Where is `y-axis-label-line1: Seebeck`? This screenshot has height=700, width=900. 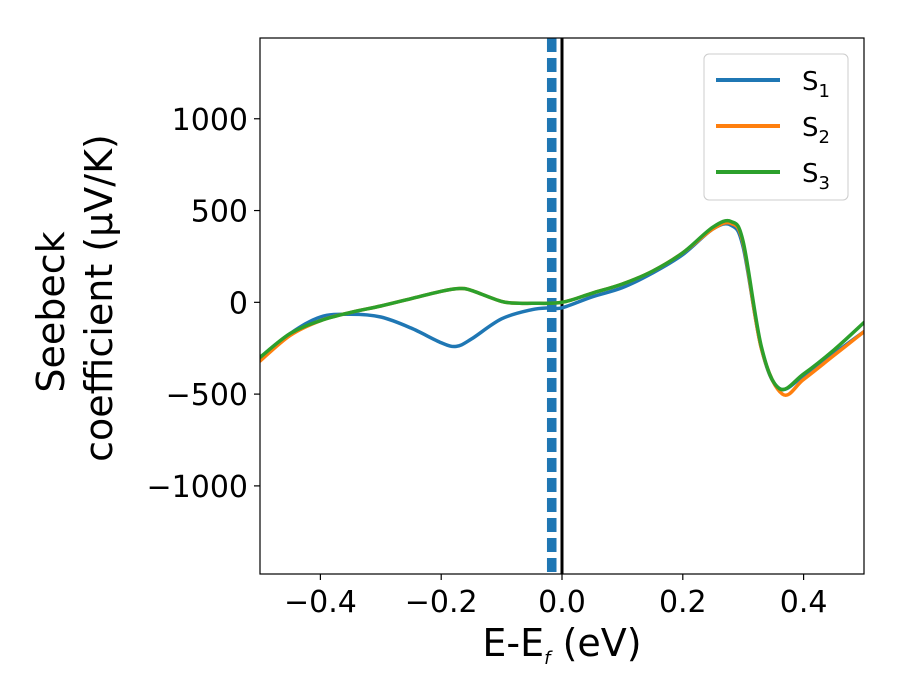 y-axis-label-line1: Seebeck is located at coordinates (51, 311).